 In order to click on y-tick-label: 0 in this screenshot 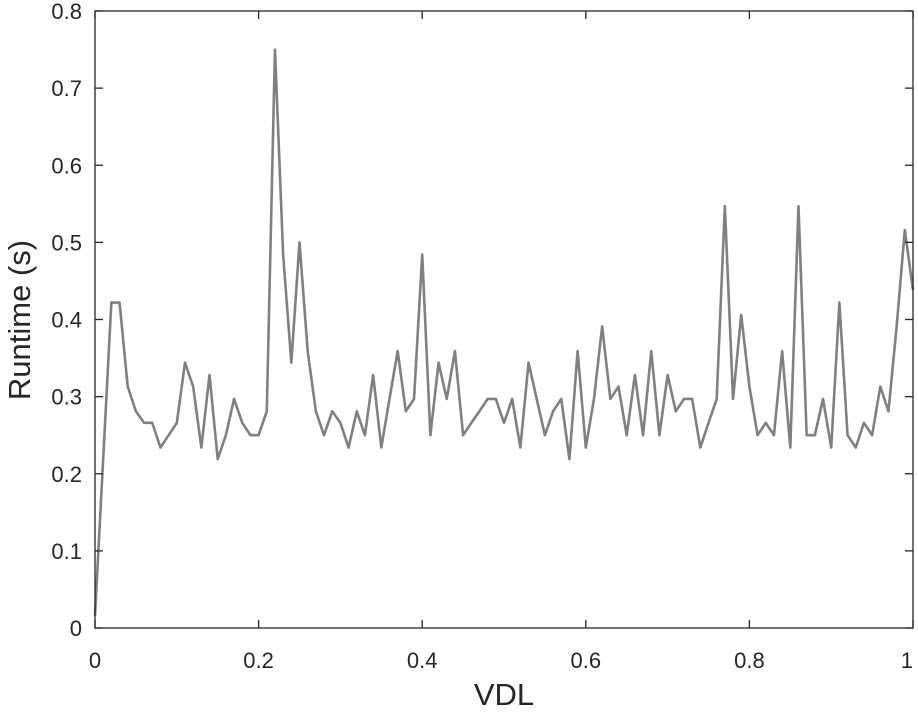, I will do `click(76, 628)`.